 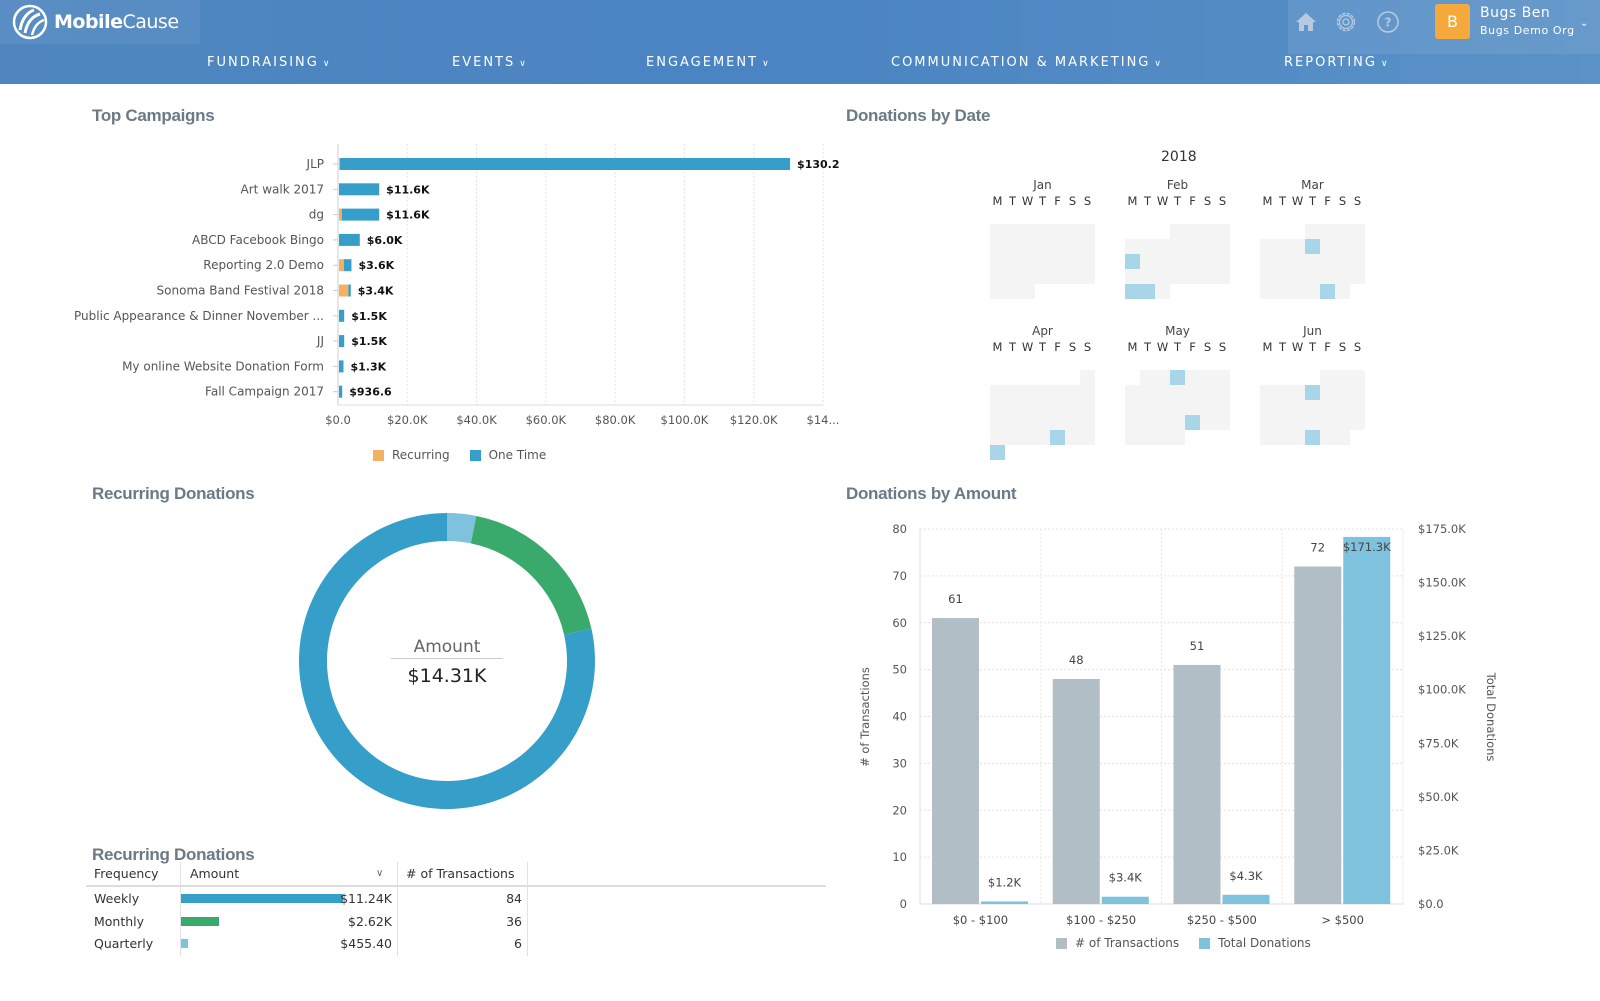 I want to click on chevron-down-icon: ⌄, so click(x=1584, y=23).